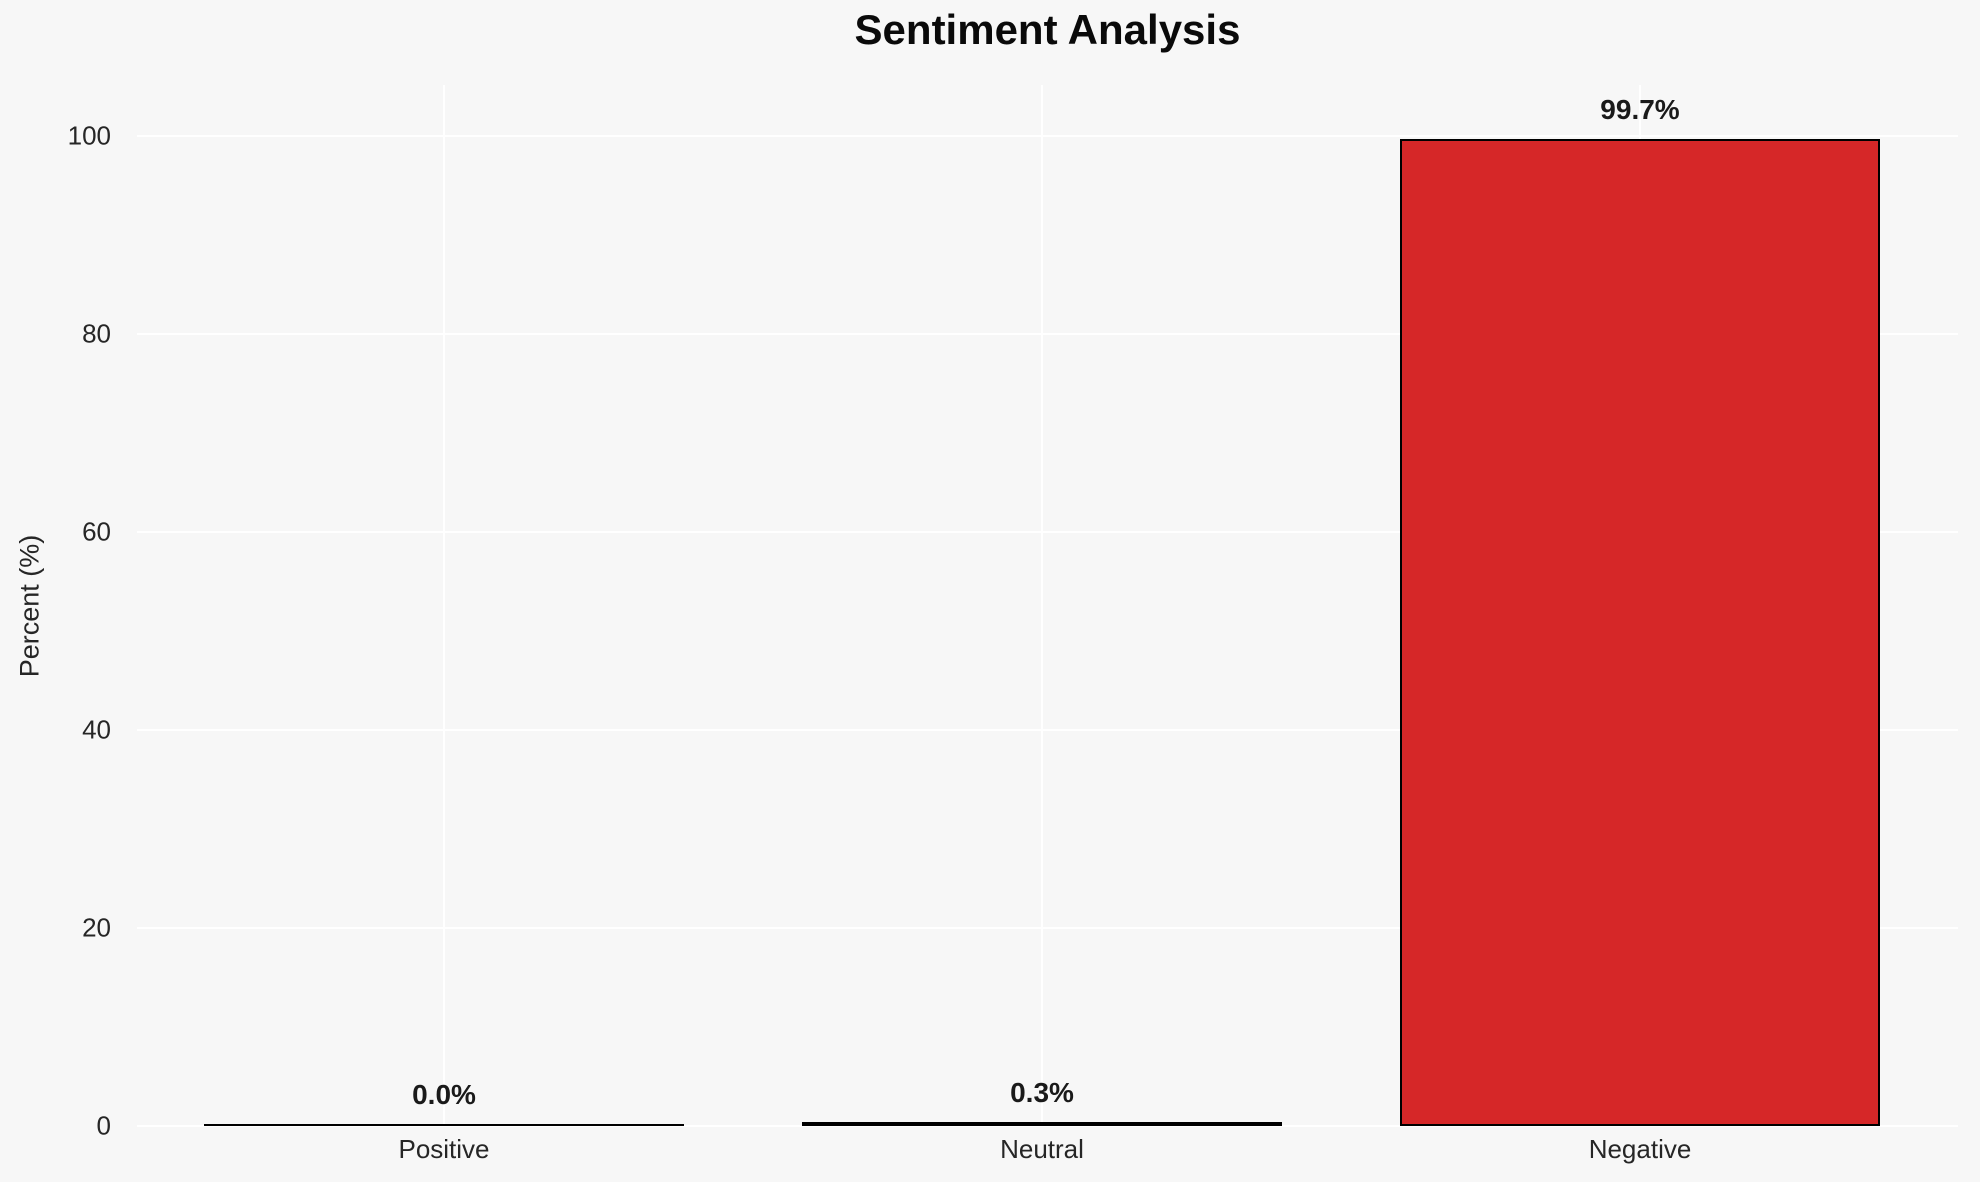  Describe the element at coordinates (444, 1149) in the screenshot. I see `x-tick-label: Positive` at that location.